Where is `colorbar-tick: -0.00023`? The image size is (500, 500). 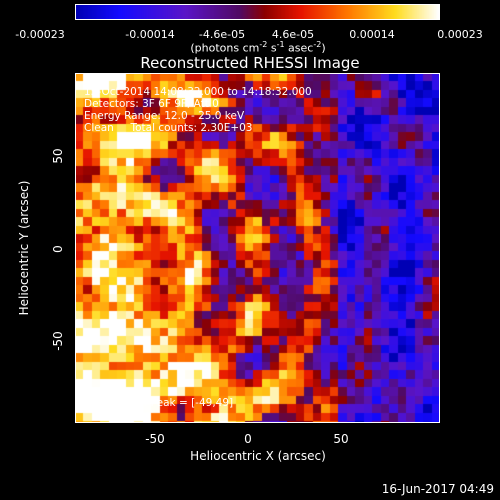 colorbar-tick: -0.00023 is located at coordinates (40, 34).